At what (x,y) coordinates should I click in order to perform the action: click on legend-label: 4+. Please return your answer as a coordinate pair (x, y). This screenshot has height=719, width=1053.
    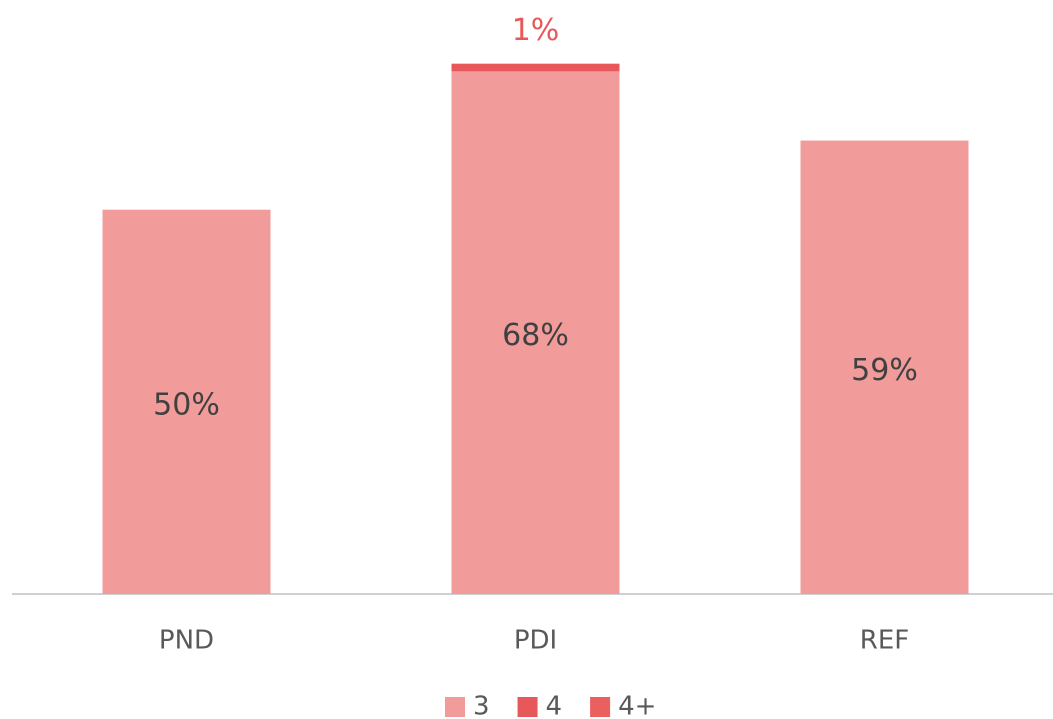
    Looking at the image, I should click on (637, 705).